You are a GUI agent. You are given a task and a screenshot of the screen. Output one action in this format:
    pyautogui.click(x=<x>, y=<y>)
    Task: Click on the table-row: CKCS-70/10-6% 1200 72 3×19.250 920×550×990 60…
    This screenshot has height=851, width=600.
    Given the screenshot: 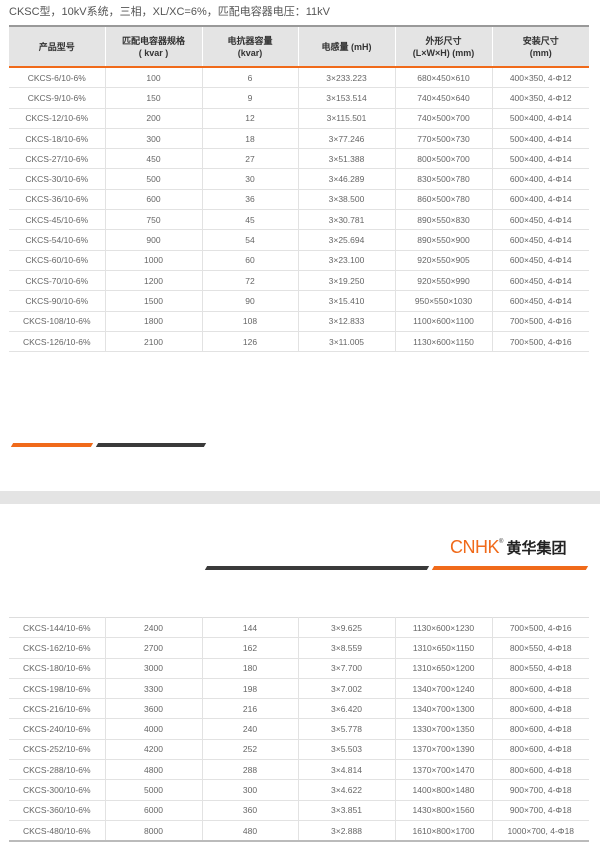 What is the action you would take?
    pyautogui.click(x=299, y=281)
    